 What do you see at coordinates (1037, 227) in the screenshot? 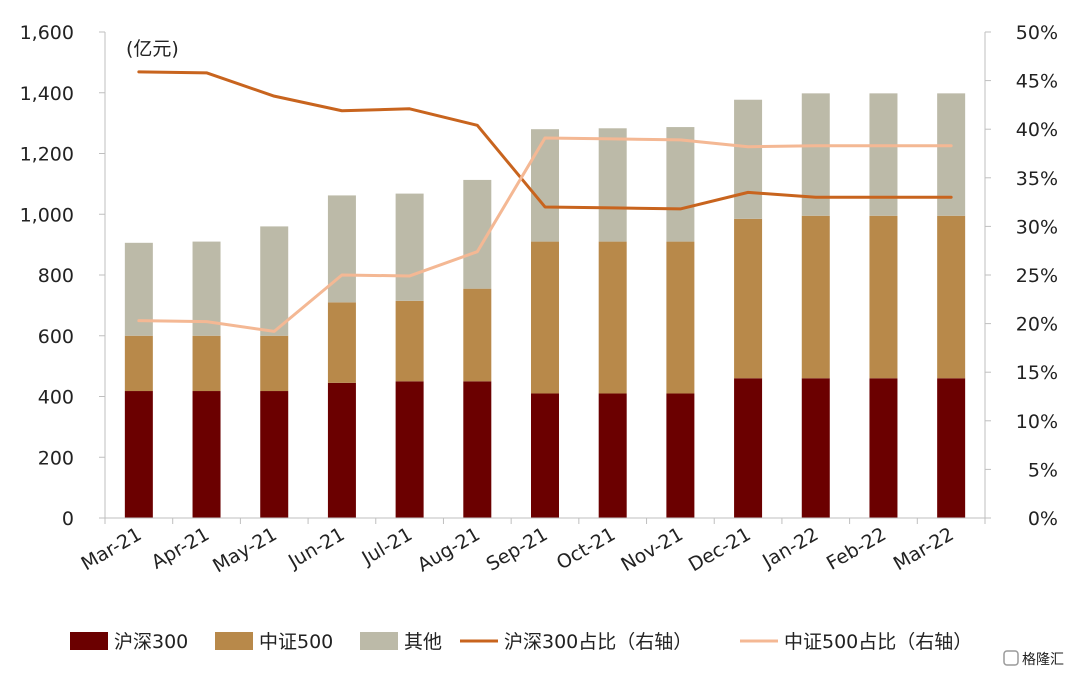
I see `right-axis-tick-label: 30%` at bounding box center [1037, 227].